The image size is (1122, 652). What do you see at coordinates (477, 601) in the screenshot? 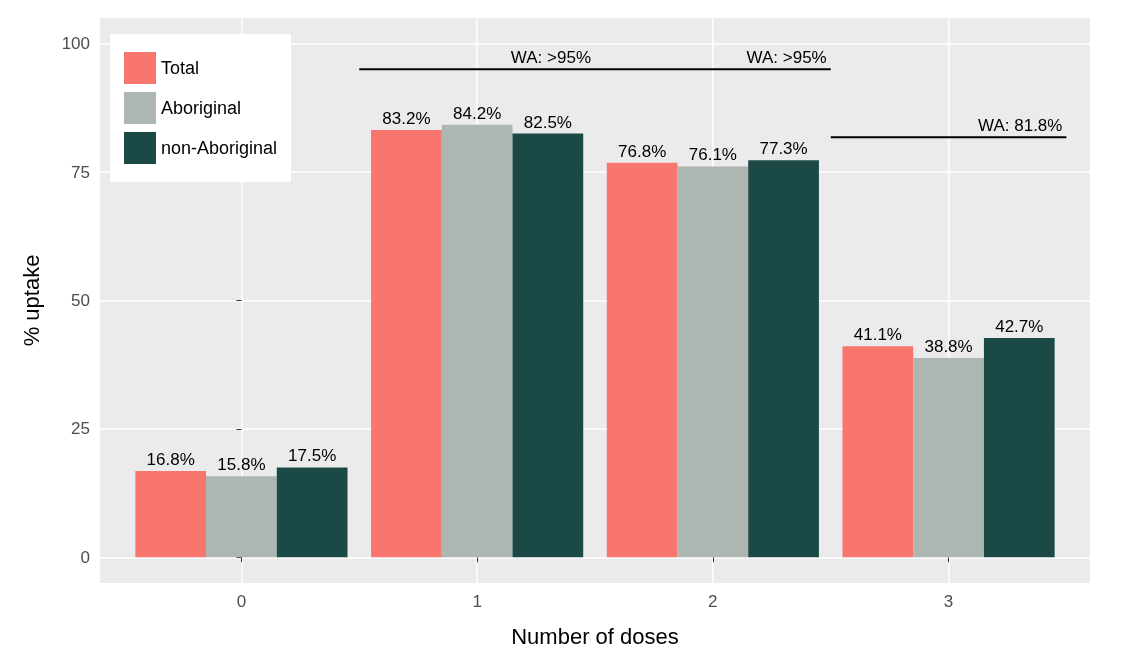
I see `x-tick-label: 1` at bounding box center [477, 601].